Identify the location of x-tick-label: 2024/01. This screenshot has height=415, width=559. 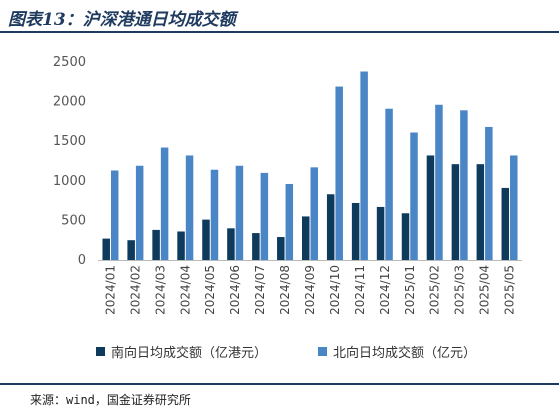
(110, 290).